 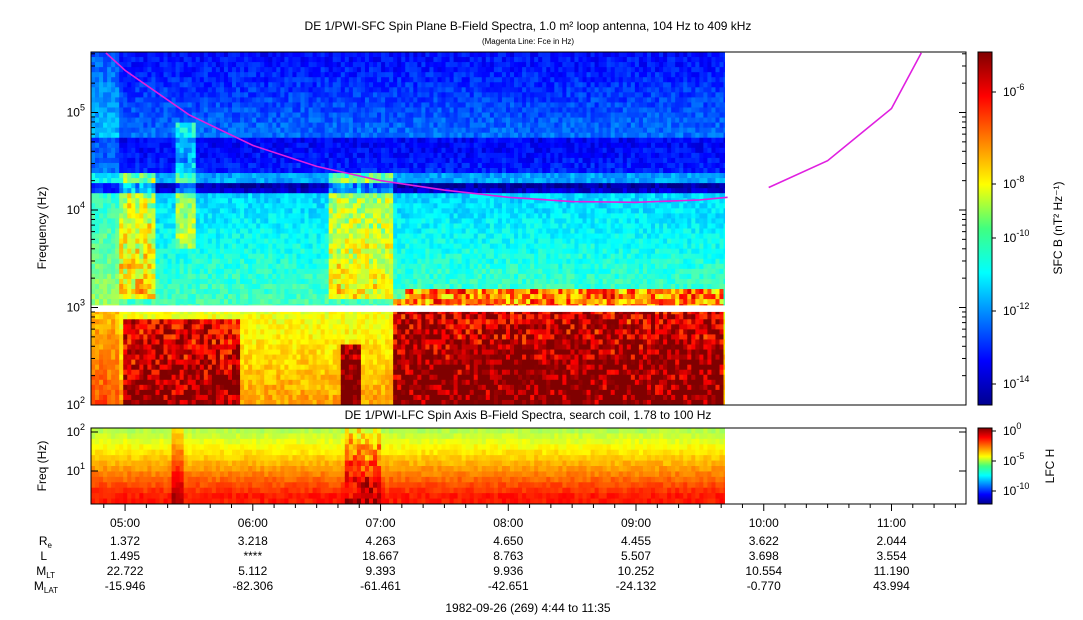 What do you see at coordinates (1012, 429) in the screenshot?
I see `bottom-colorbar-tick-label: 10⁰` at bounding box center [1012, 429].